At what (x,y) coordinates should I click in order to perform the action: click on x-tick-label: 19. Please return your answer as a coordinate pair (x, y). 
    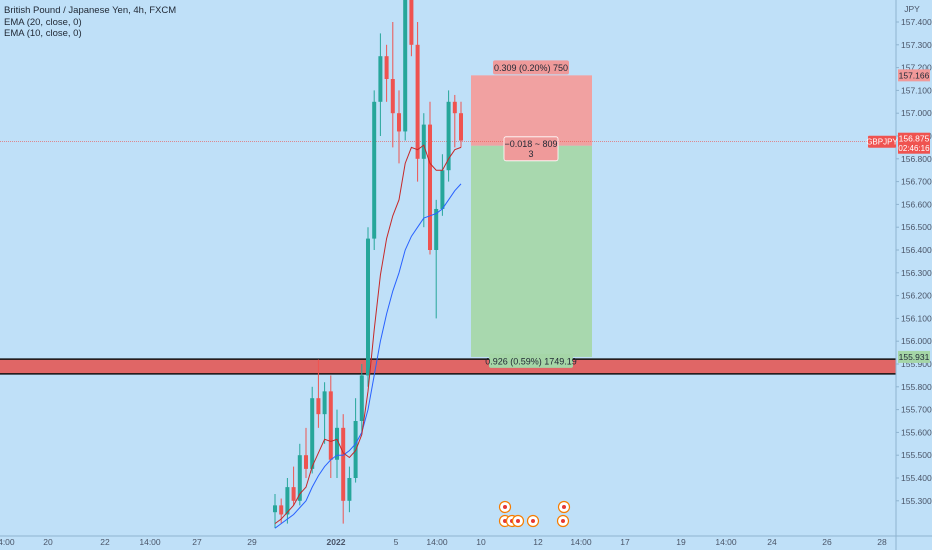
    Looking at the image, I should click on (681, 542).